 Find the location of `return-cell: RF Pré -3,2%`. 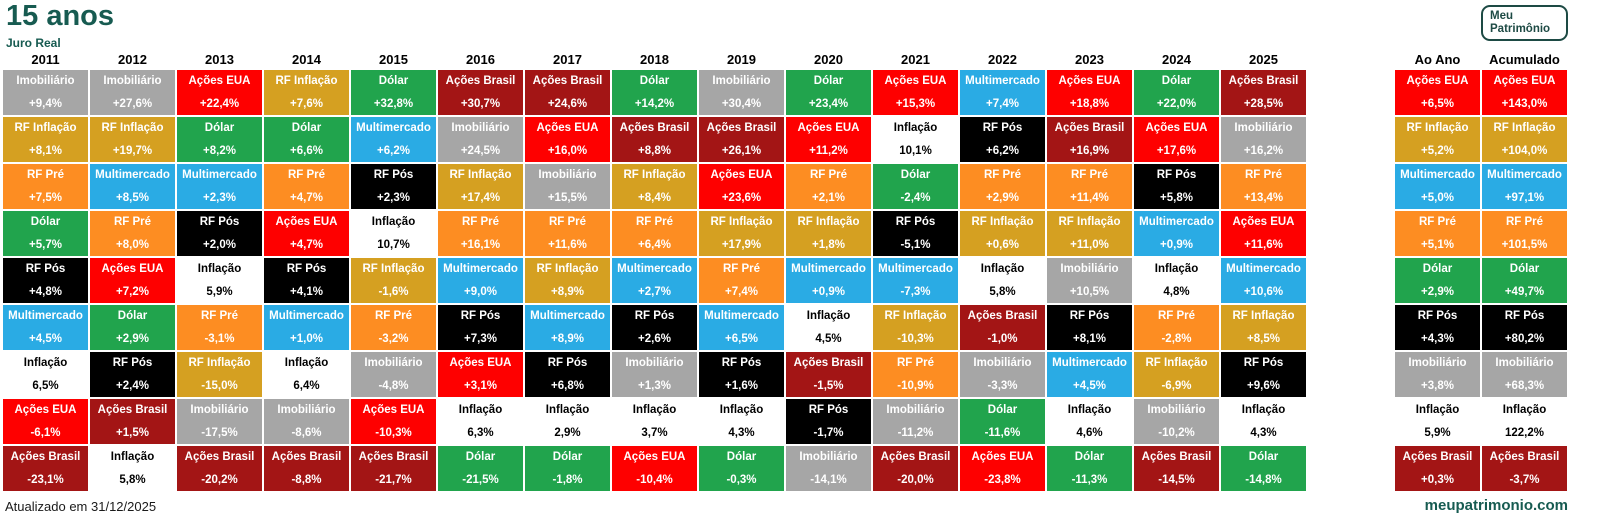

return-cell: RF Pré -3,2% is located at coordinates (393, 327).